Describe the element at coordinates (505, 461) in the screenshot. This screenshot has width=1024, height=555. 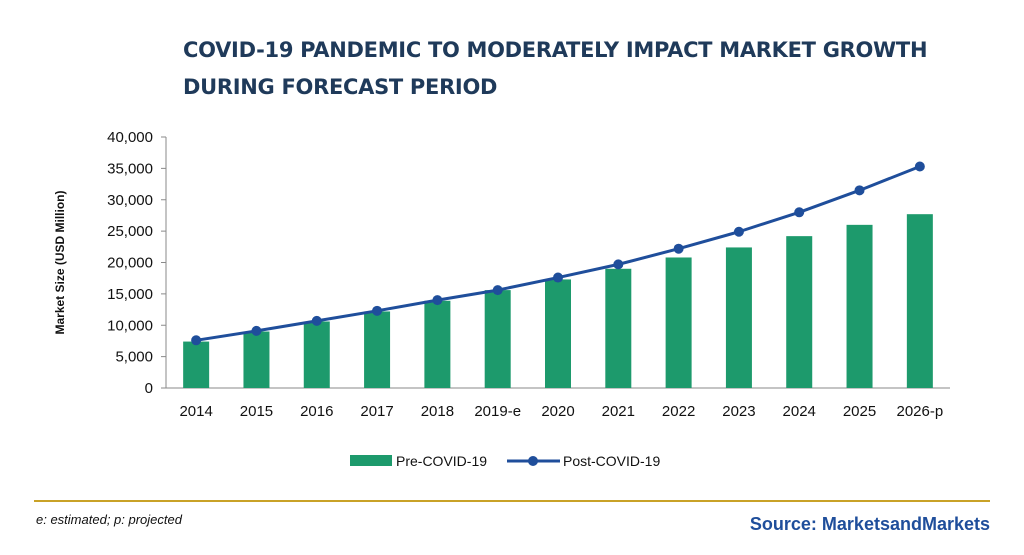
I see `chart-legend: Pre-COVID-19 Post-COVID-19` at that location.